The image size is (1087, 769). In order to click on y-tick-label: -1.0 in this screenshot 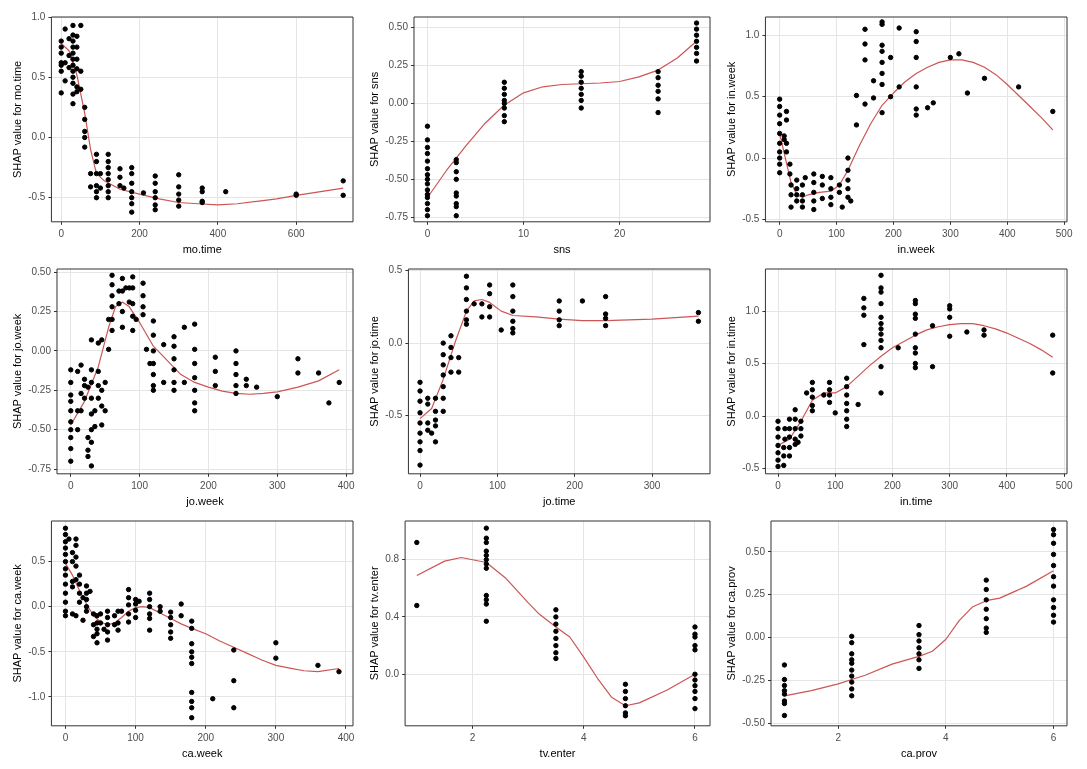, I will do `click(37, 696)`.